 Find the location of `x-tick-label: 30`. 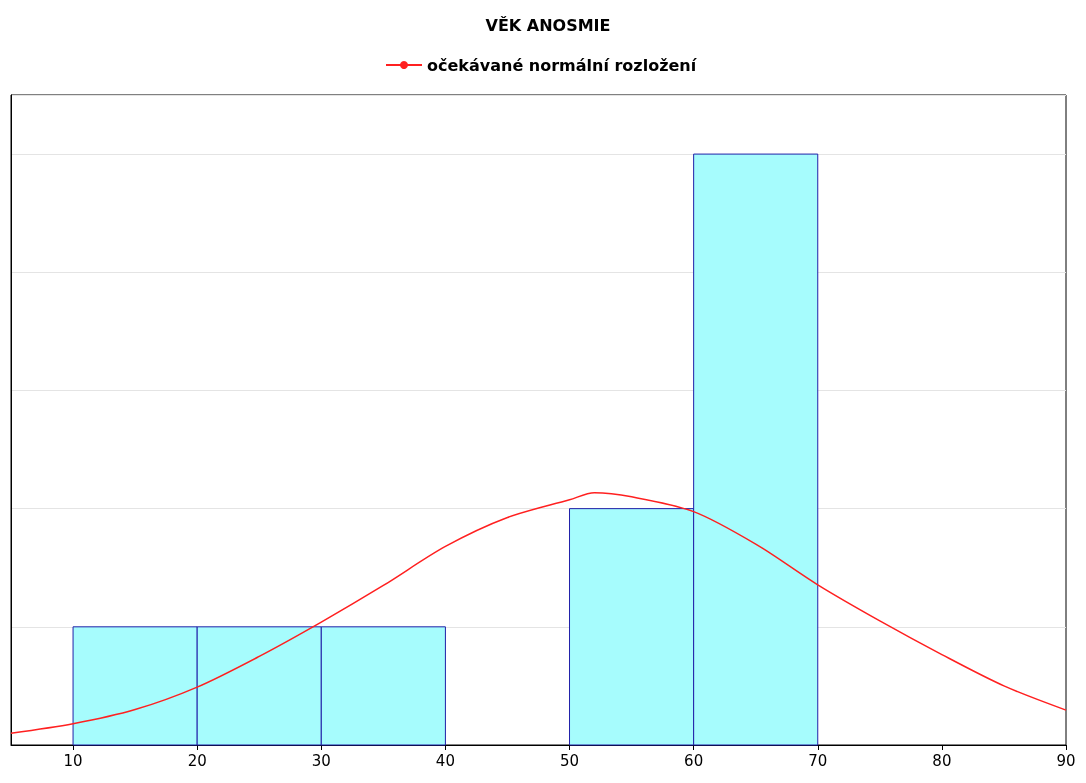

x-tick-label: 30 is located at coordinates (321, 760).